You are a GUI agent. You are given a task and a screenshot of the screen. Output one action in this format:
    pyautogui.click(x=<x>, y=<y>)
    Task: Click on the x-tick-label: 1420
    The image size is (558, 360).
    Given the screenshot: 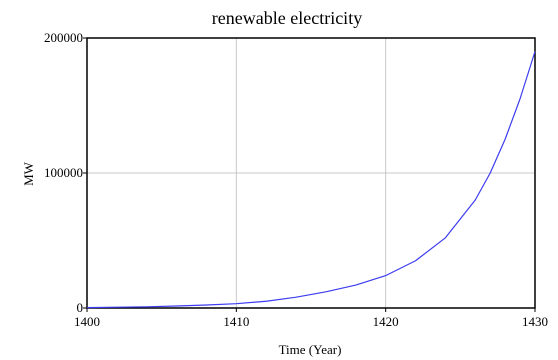 What is the action you would take?
    pyautogui.click(x=386, y=321)
    